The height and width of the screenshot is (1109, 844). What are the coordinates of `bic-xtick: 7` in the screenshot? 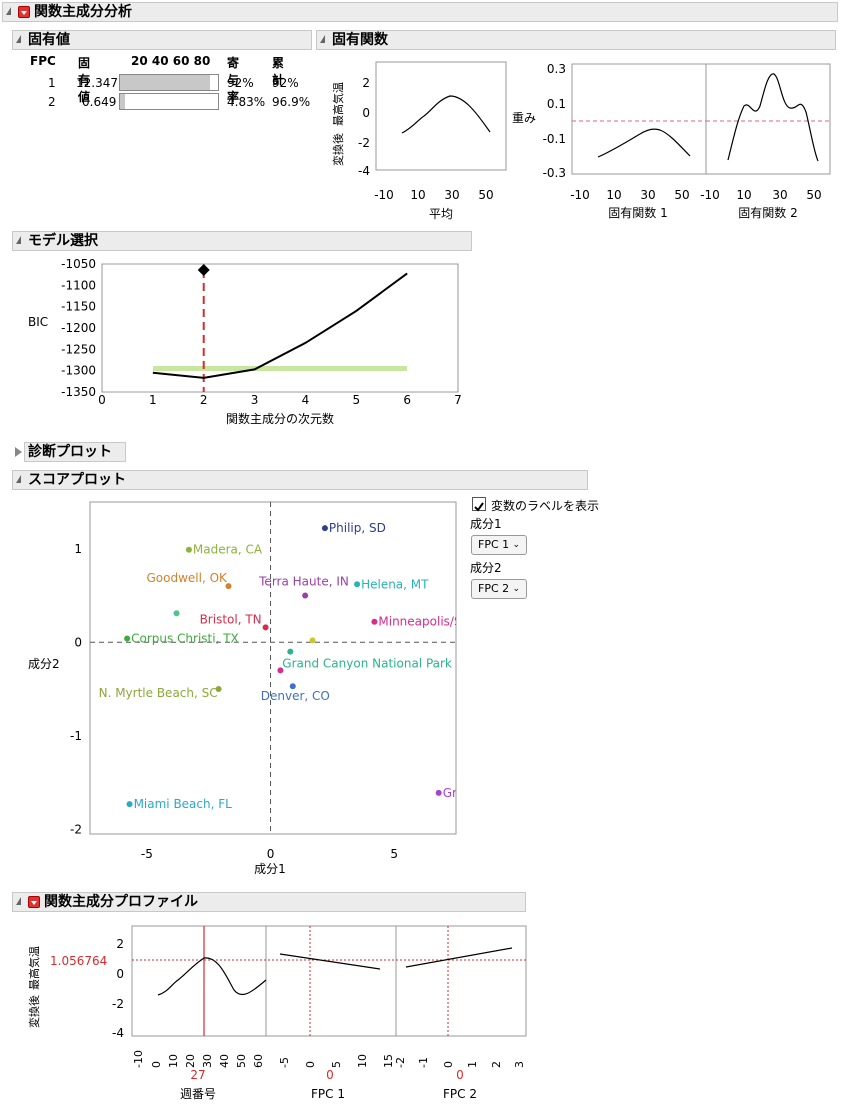 It's located at (458, 400).